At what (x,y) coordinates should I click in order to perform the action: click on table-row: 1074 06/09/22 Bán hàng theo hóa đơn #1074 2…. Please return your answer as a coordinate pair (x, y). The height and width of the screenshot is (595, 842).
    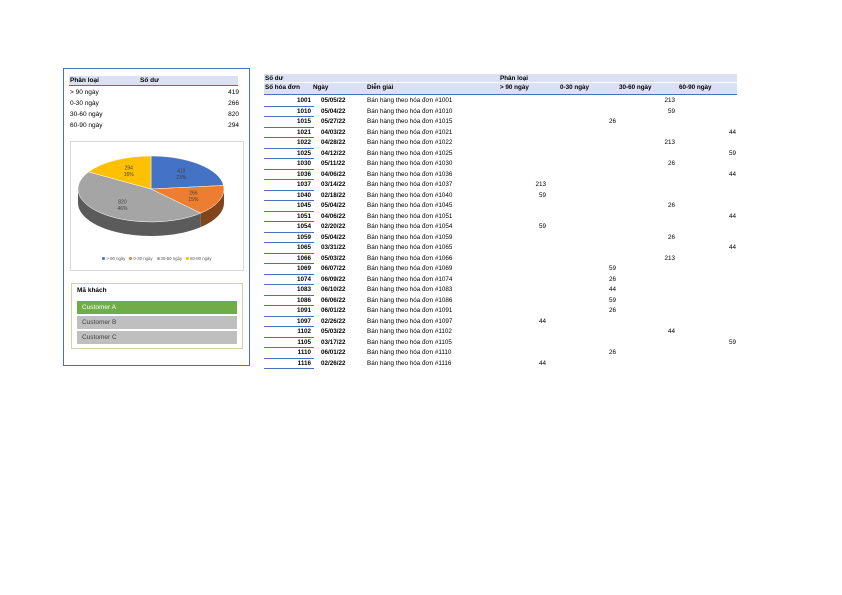
    Looking at the image, I should click on (500, 280).